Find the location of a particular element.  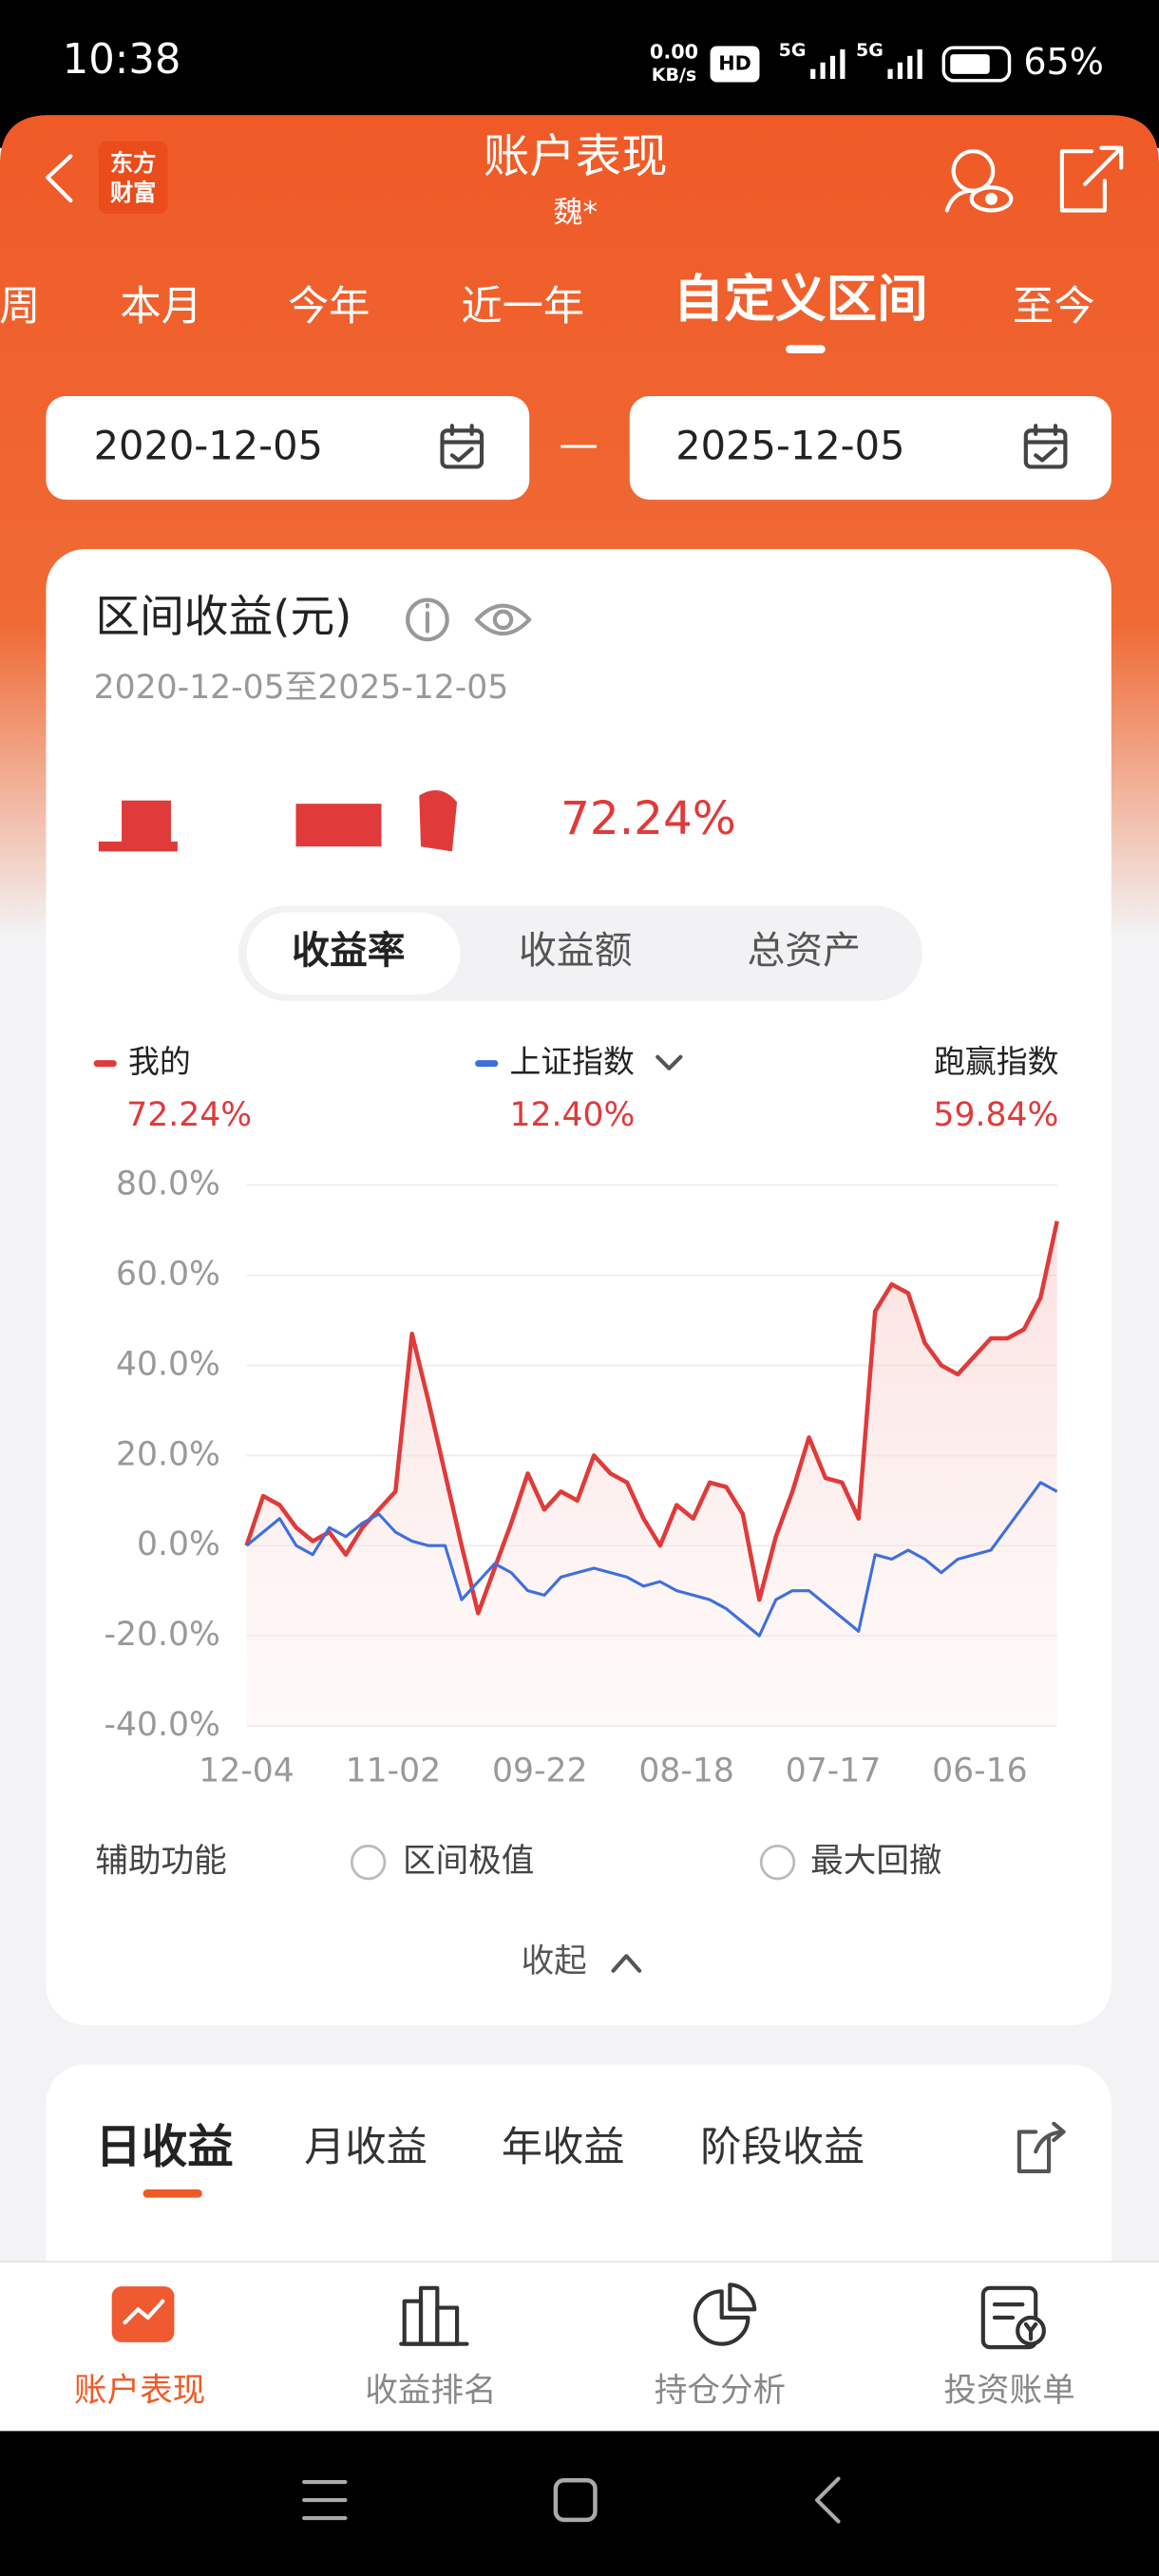

logo-line: 东方 is located at coordinates (133, 163).